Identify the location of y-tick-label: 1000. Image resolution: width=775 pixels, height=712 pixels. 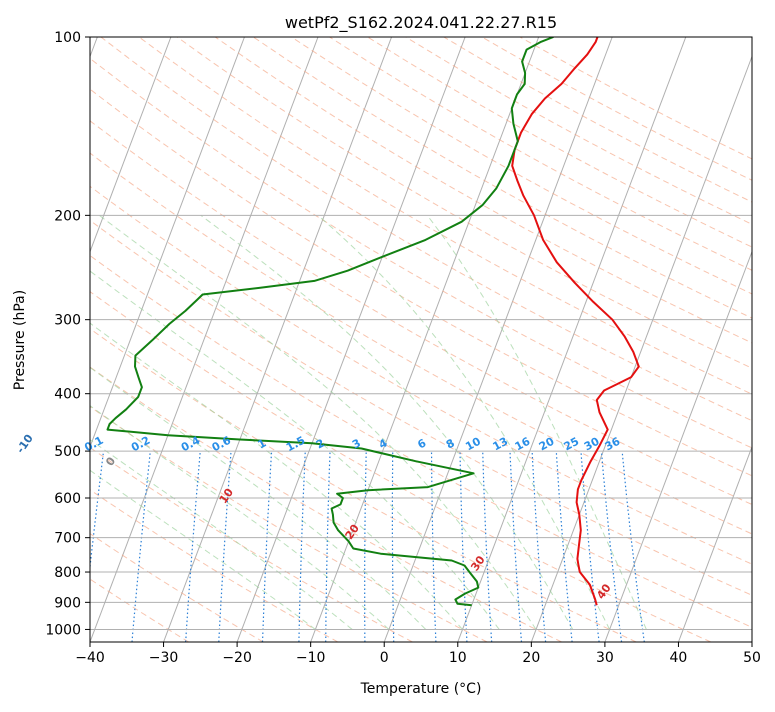
(63, 630).